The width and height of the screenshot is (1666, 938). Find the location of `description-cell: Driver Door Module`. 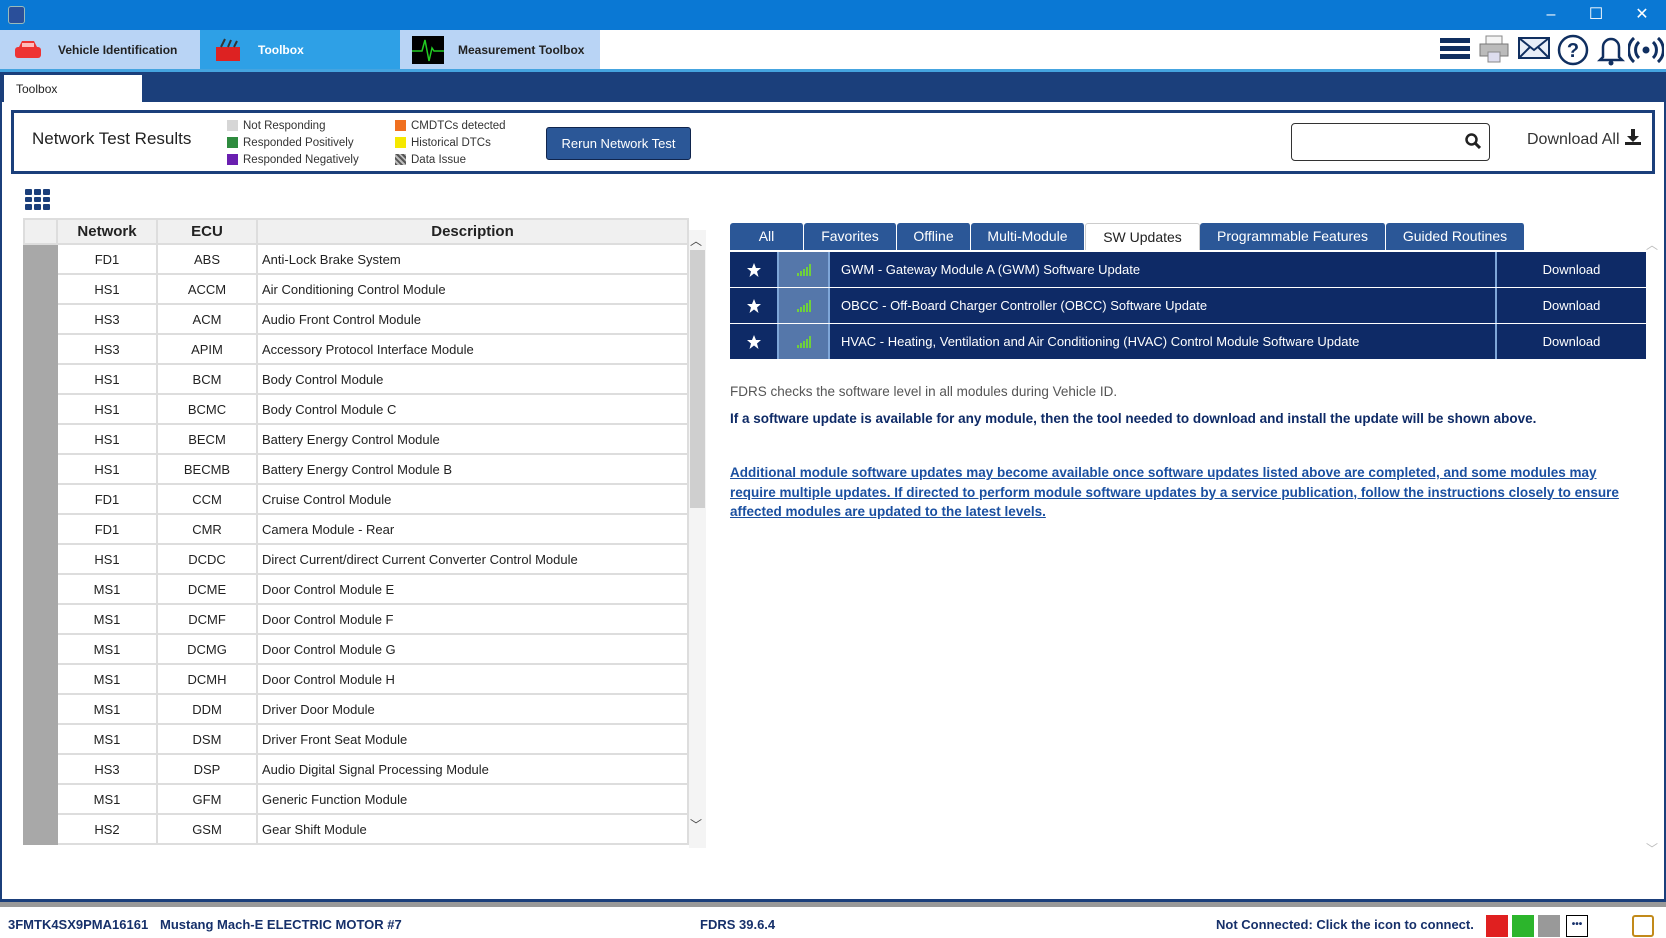

description-cell: Driver Door Module is located at coordinates (472, 709).